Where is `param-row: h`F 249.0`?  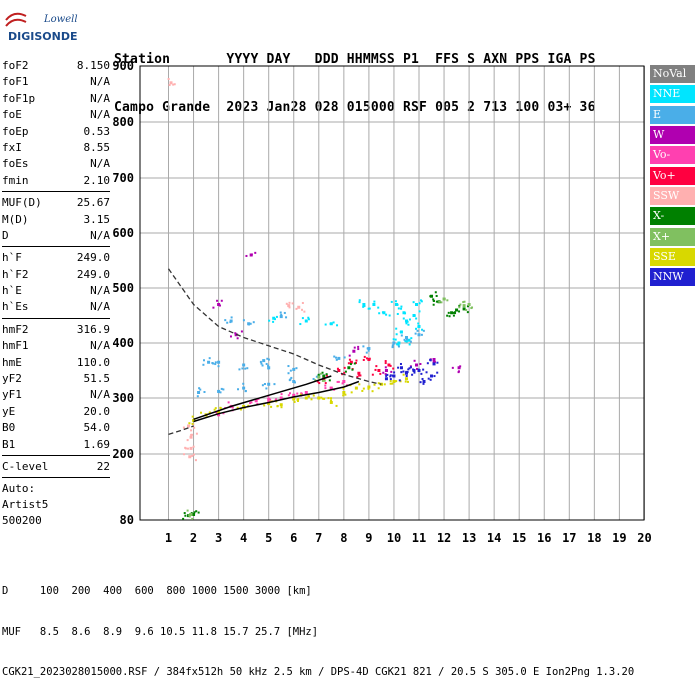 param-row: h`F 249.0 is located at coordinates (56, 258).